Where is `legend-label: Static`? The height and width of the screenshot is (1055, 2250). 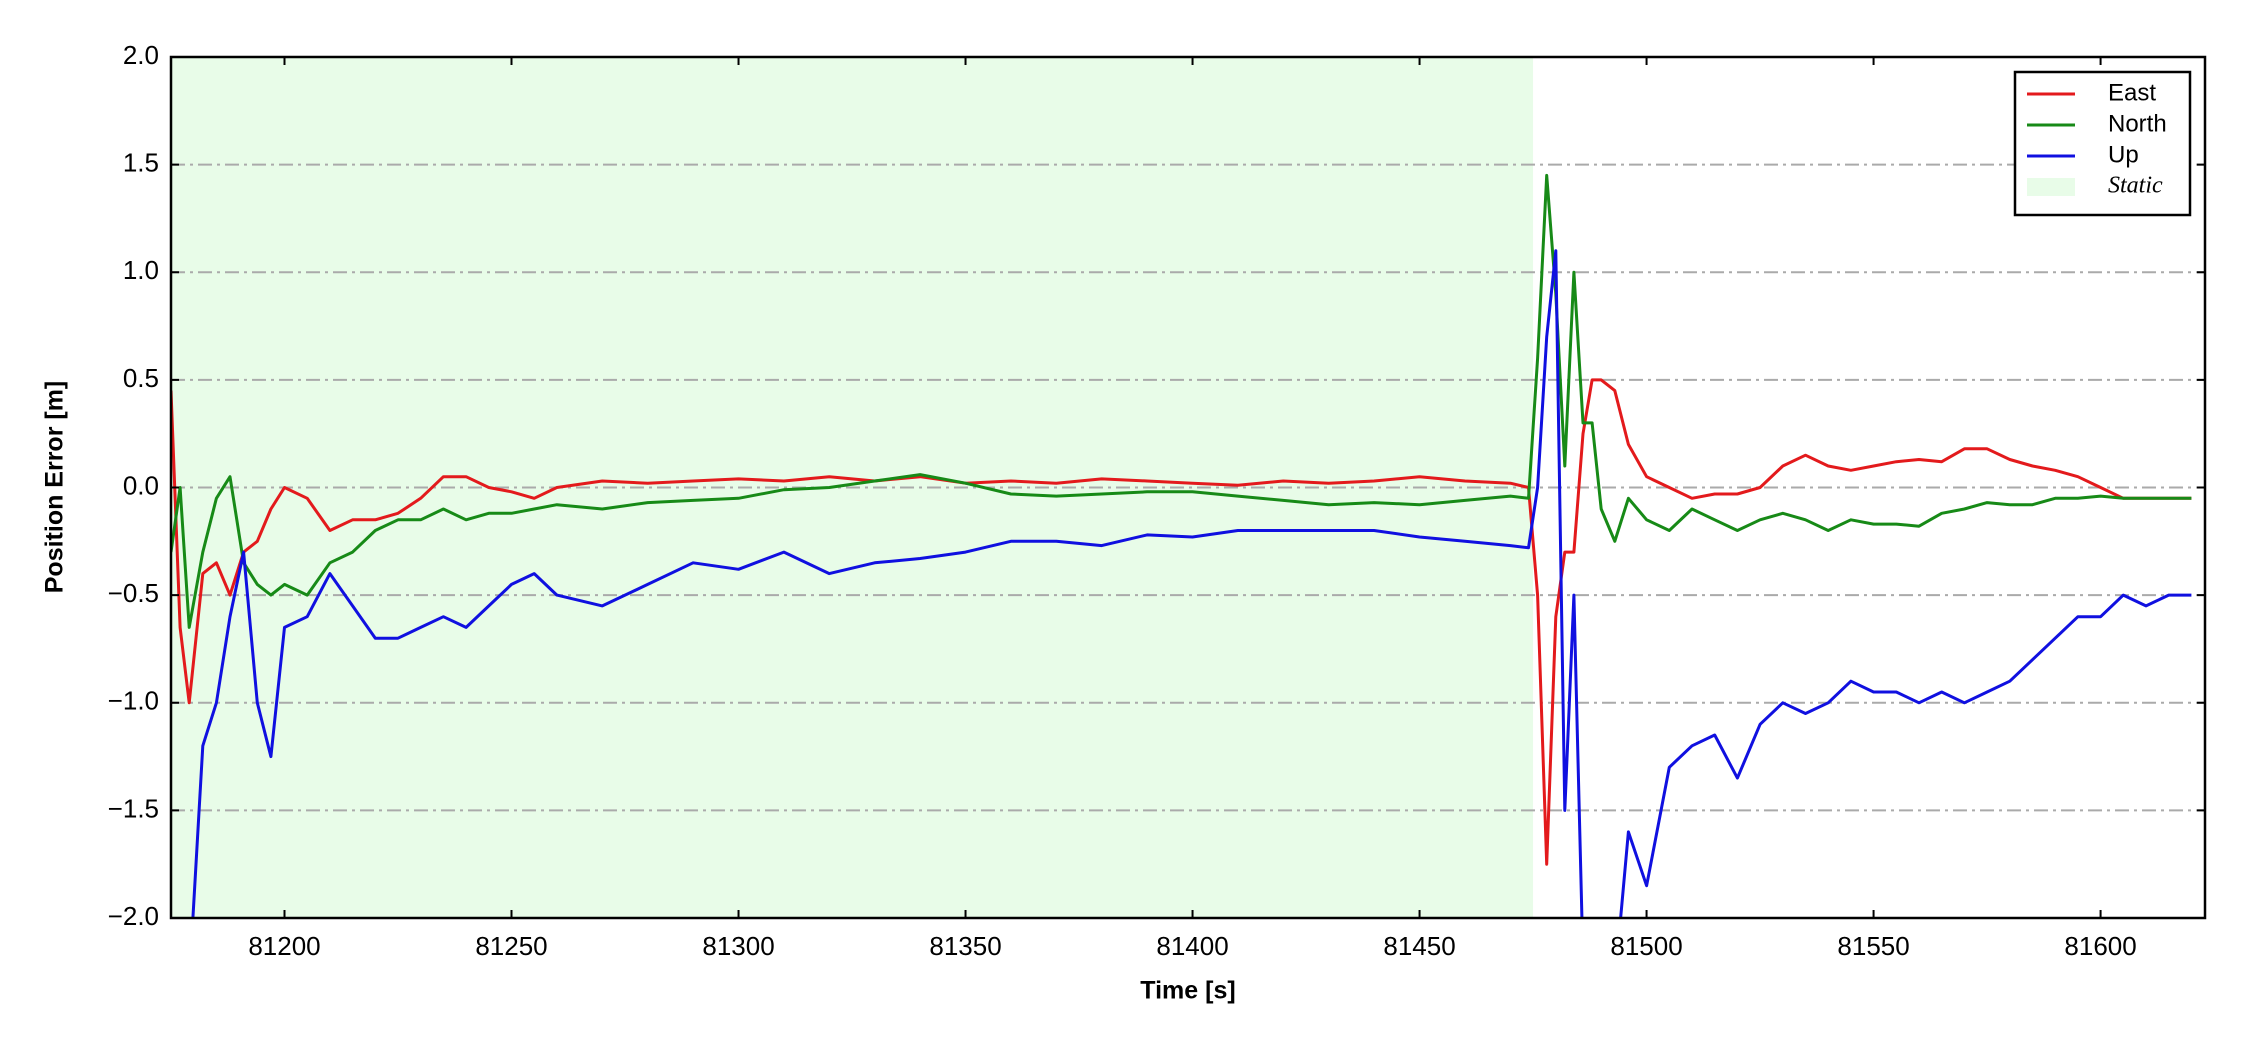
legend-label: Static is located at coordinates (2135, 186).